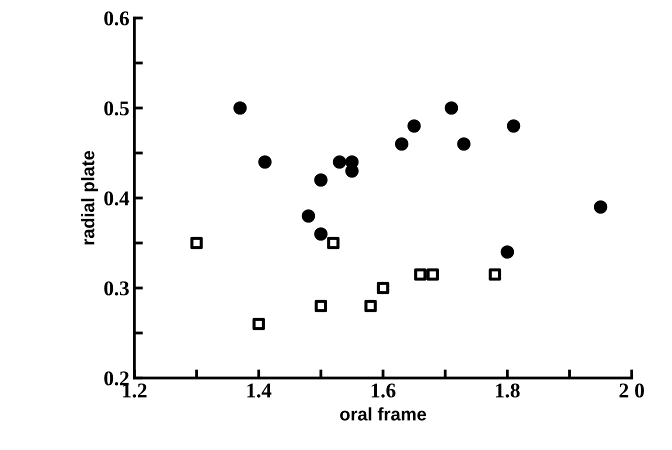  I want to click on y-tick-label: 0.5, so click(116, 108).